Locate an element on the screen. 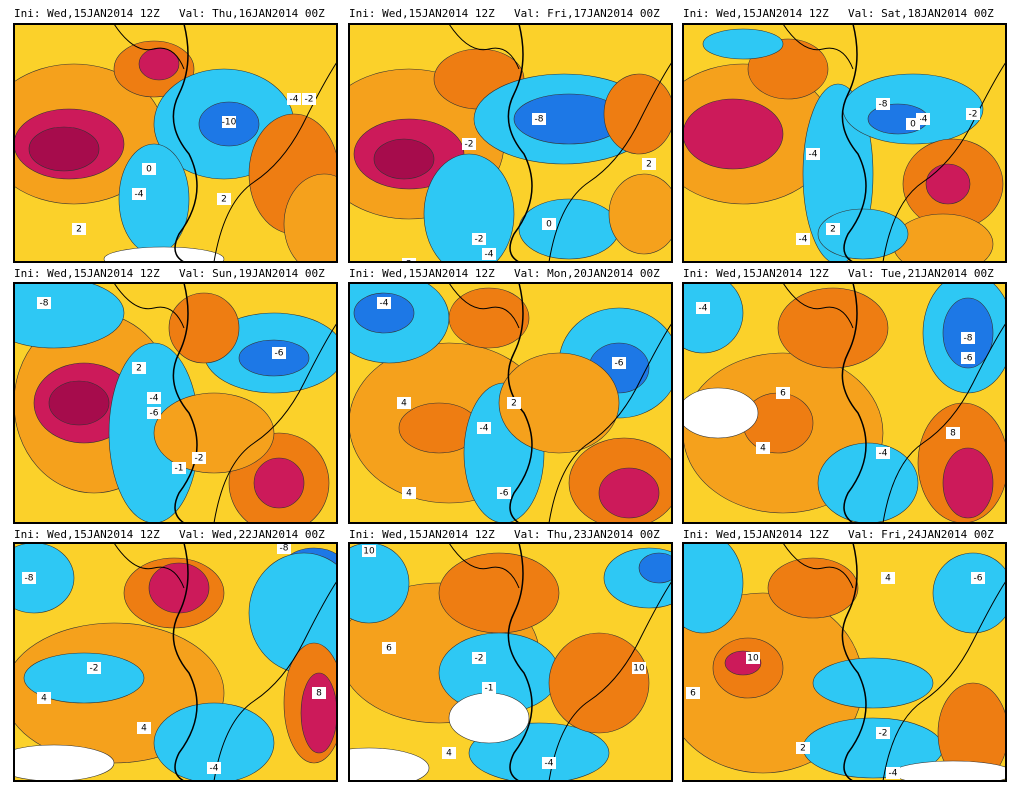 This screenshot has height=801, width=1019. map-panel: 10 -6 6 4 -2 -4 2 is located at coordinates (844, 662).